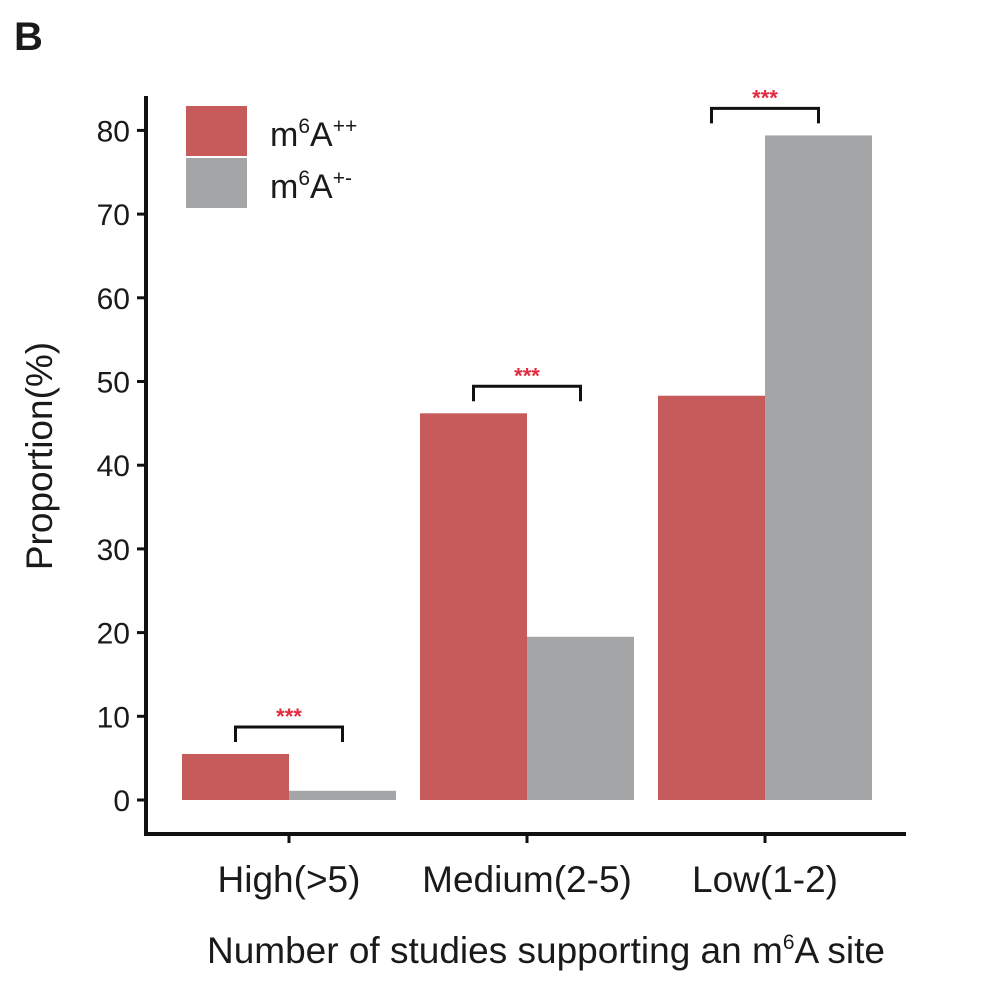 This screenshot has height=984, width=982. Describe the element at coordinates (113, 215) in the screenshot. I see `y-tick-label-70: 70` at that location.